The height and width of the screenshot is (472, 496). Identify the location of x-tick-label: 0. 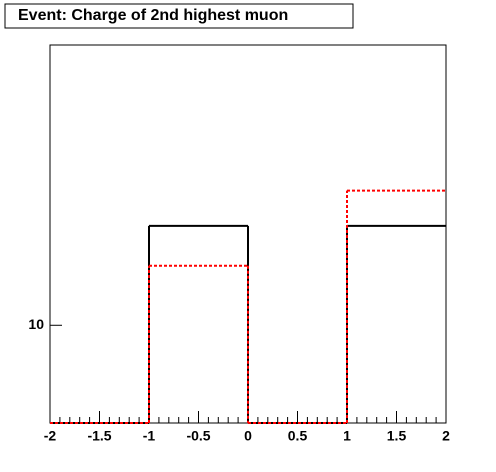
(248, 436).